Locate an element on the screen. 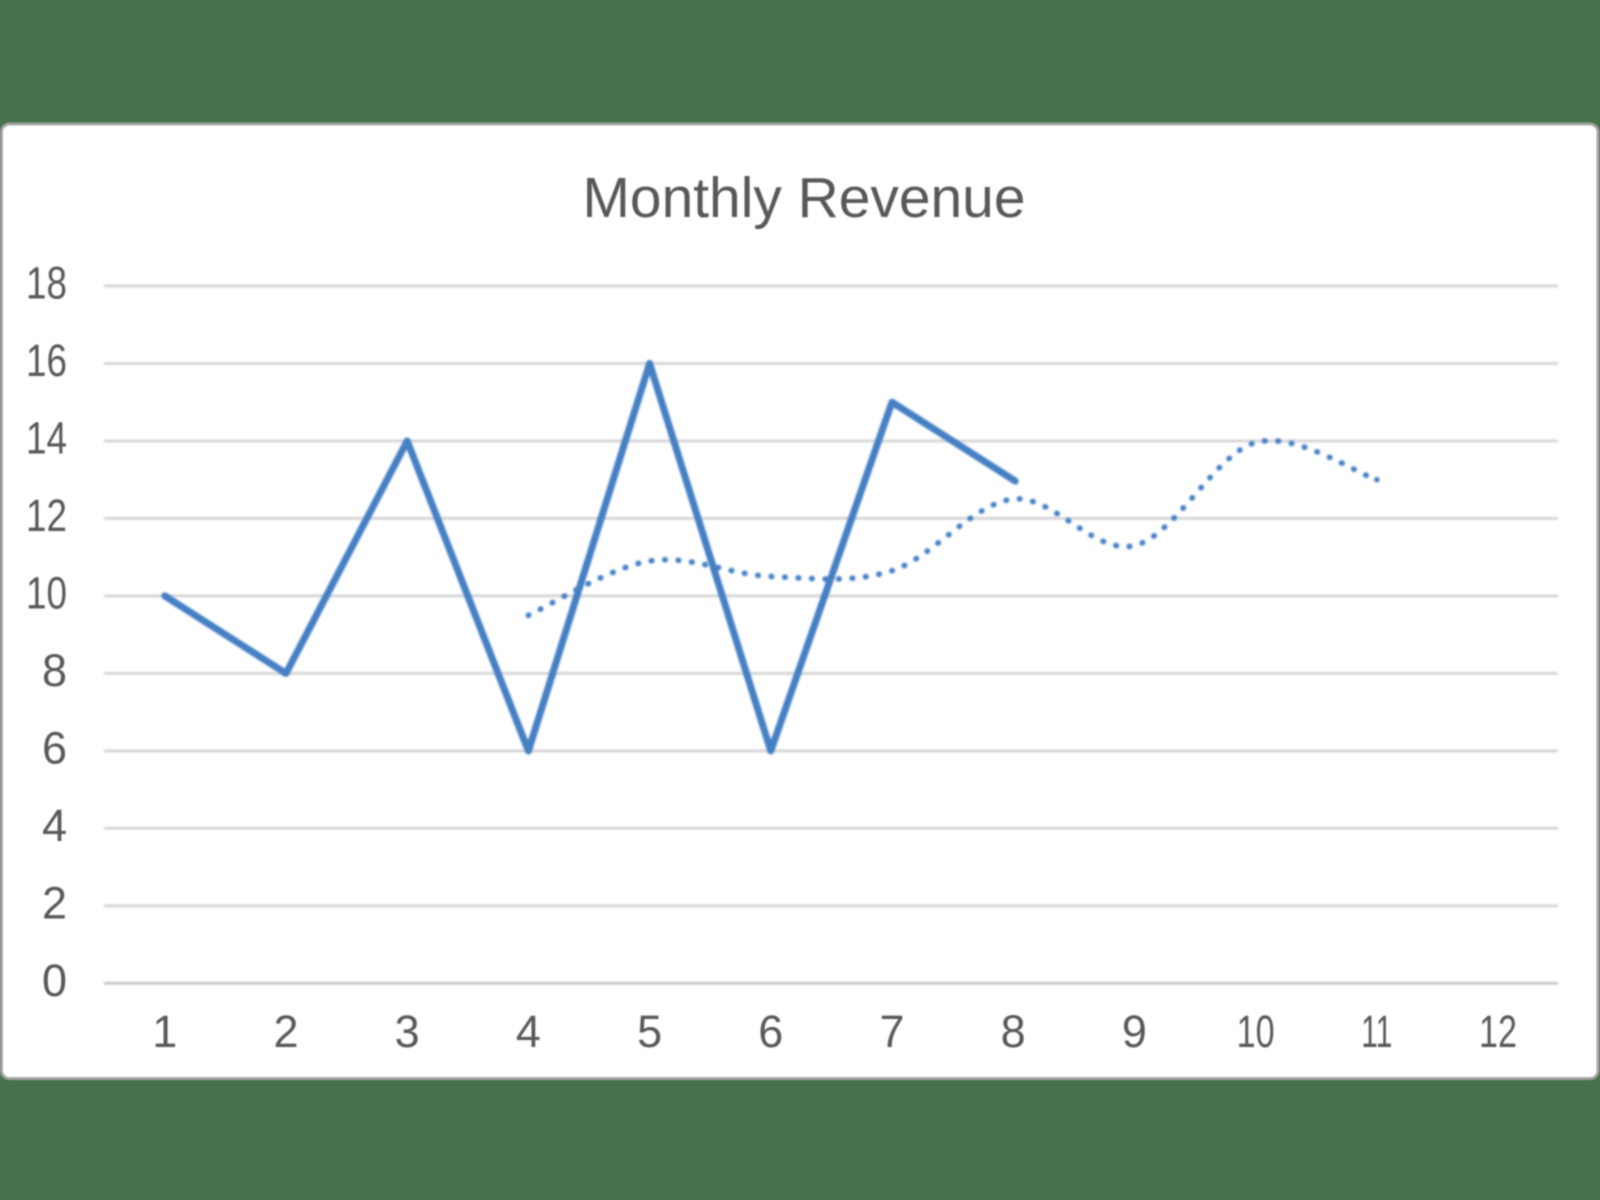 This screenshot has width=1600, height=1200. svg-text: 16 is located at coordinates (46, 360).